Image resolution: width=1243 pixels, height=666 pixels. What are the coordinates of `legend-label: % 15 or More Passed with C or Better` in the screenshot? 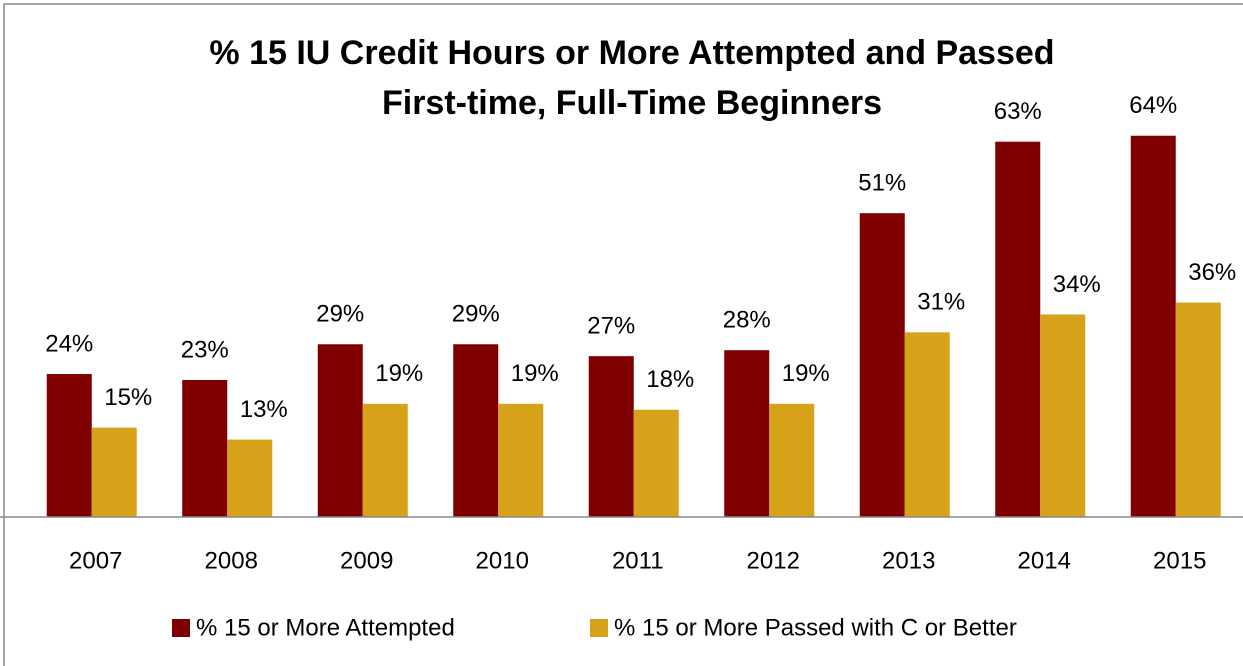 It's located at (815, 627).